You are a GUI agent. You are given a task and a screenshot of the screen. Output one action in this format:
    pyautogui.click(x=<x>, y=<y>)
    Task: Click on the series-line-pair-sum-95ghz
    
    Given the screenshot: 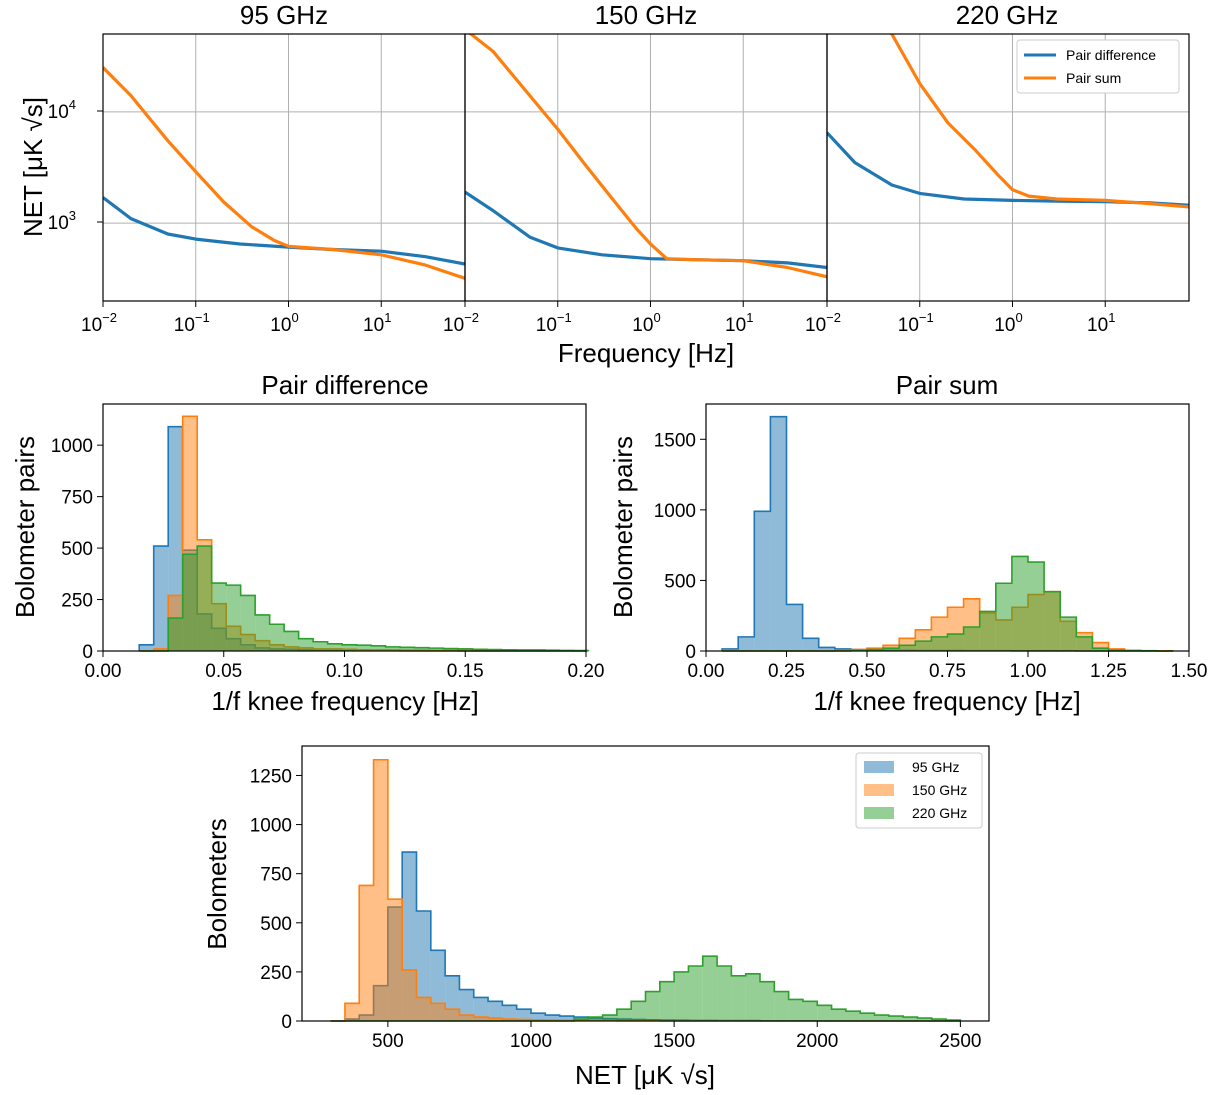 What is the action you would take?
    pyautogui.click(x=284, y=173)
    